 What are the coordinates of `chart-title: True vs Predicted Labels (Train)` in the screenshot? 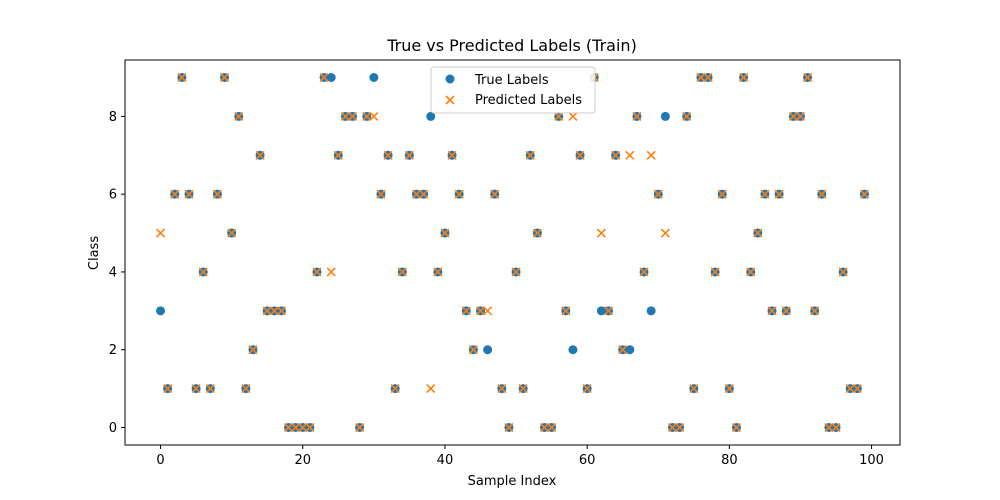 It's located at (511, 45).